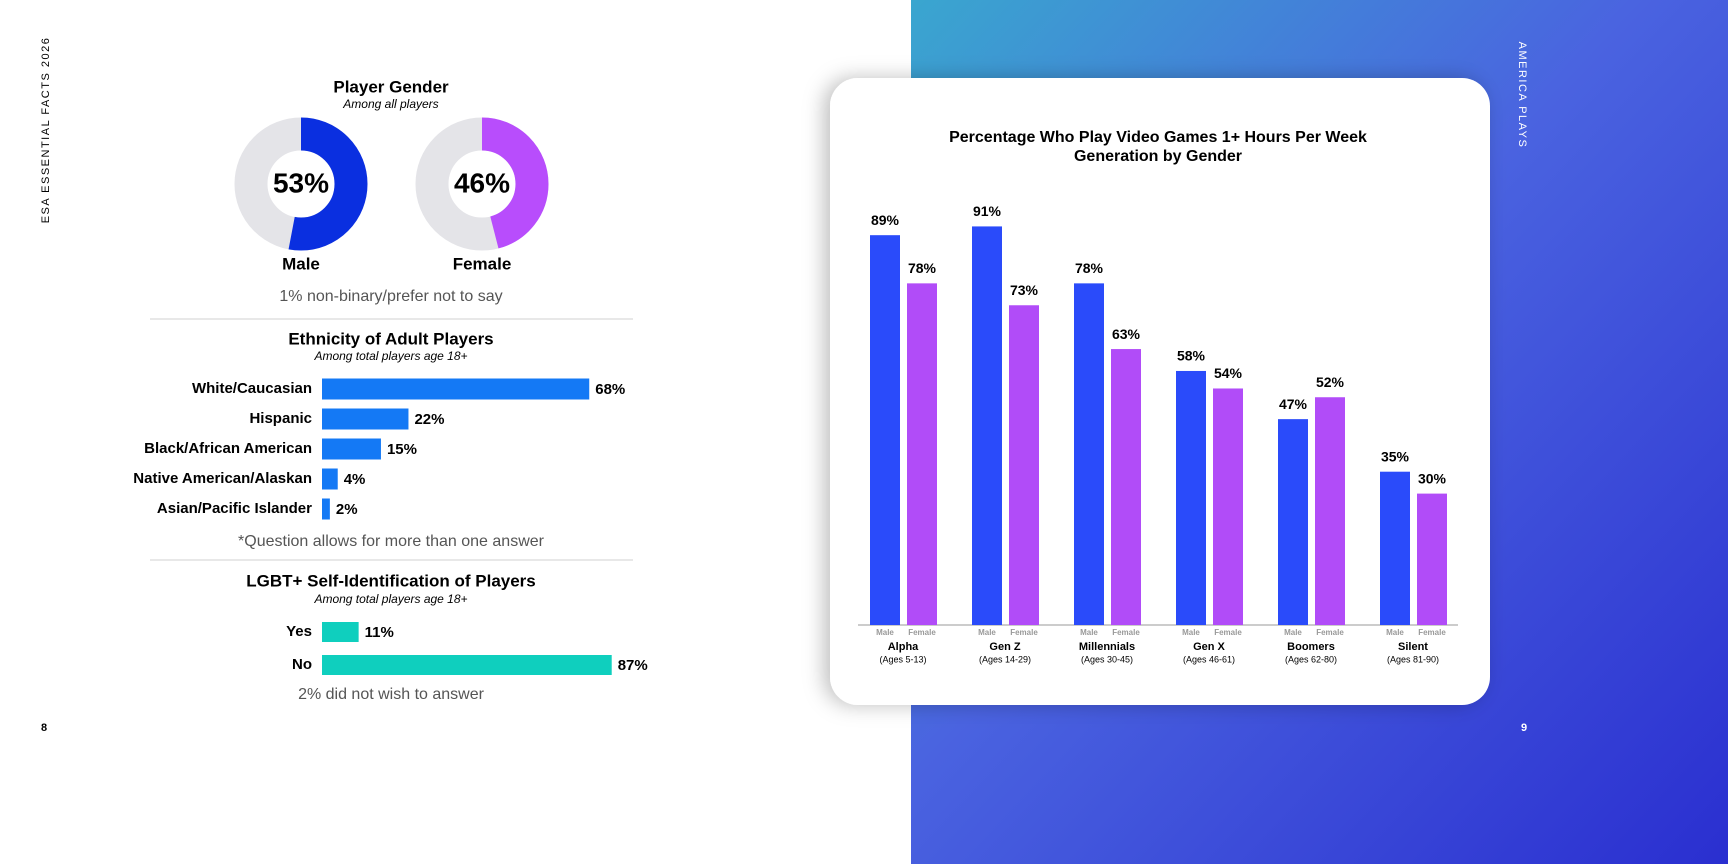 The width and height of the screenshot is (1728, 864). Describe the element at coordinates (902, 659) in the screenshot. I see `category-sublabel: (Ages 5-13)` at that location.